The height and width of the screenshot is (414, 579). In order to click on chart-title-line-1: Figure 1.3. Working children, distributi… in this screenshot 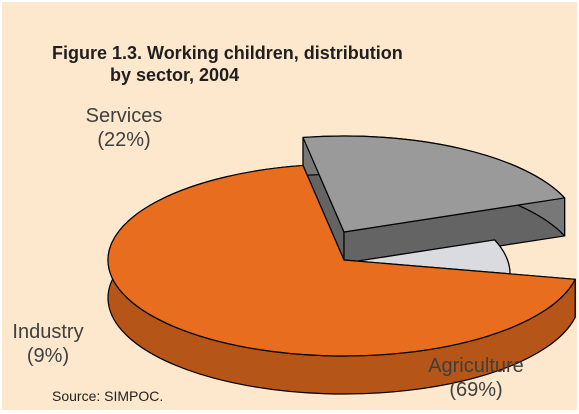, I will do `click(227, 53)`.